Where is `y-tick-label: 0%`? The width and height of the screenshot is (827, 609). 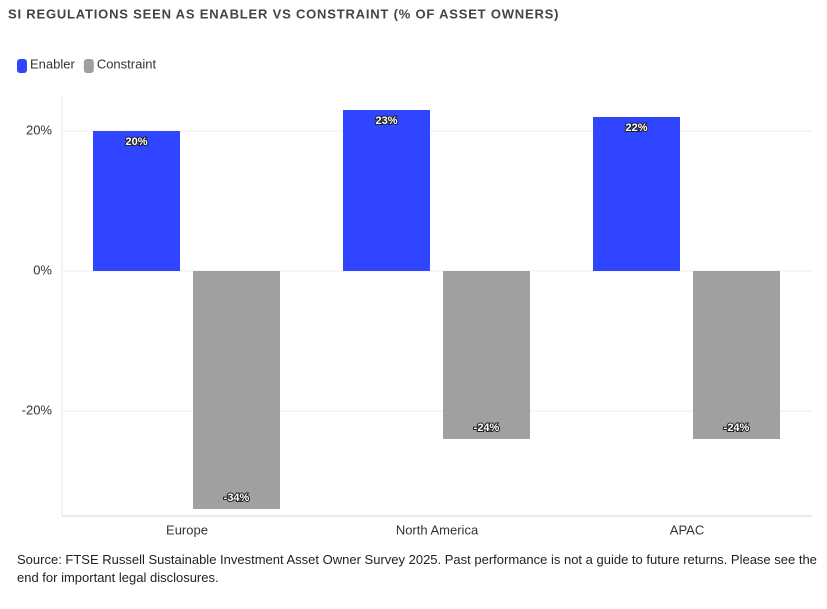 y-tick-label: 0% is located at coordinates (42, 269).